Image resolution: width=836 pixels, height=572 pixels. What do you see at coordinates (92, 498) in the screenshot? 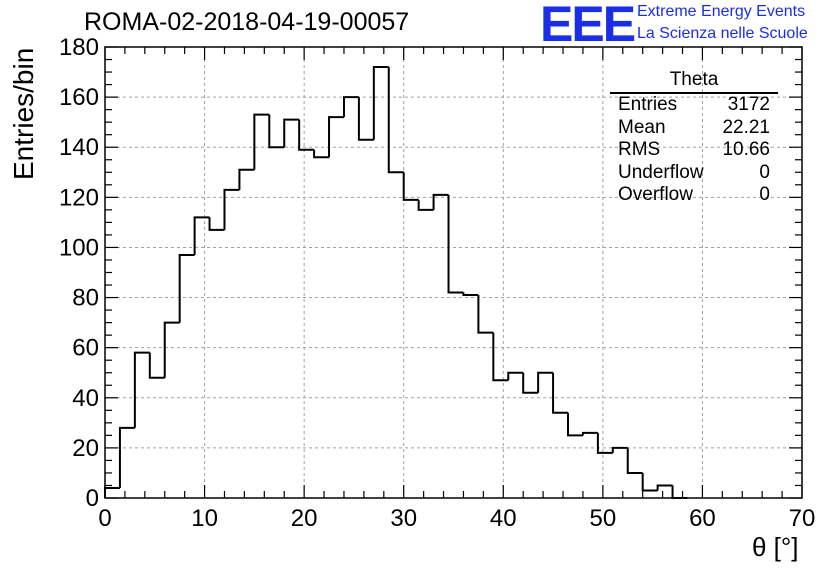
I see `y-tick-label: 0` at bounding box center [92, 498].